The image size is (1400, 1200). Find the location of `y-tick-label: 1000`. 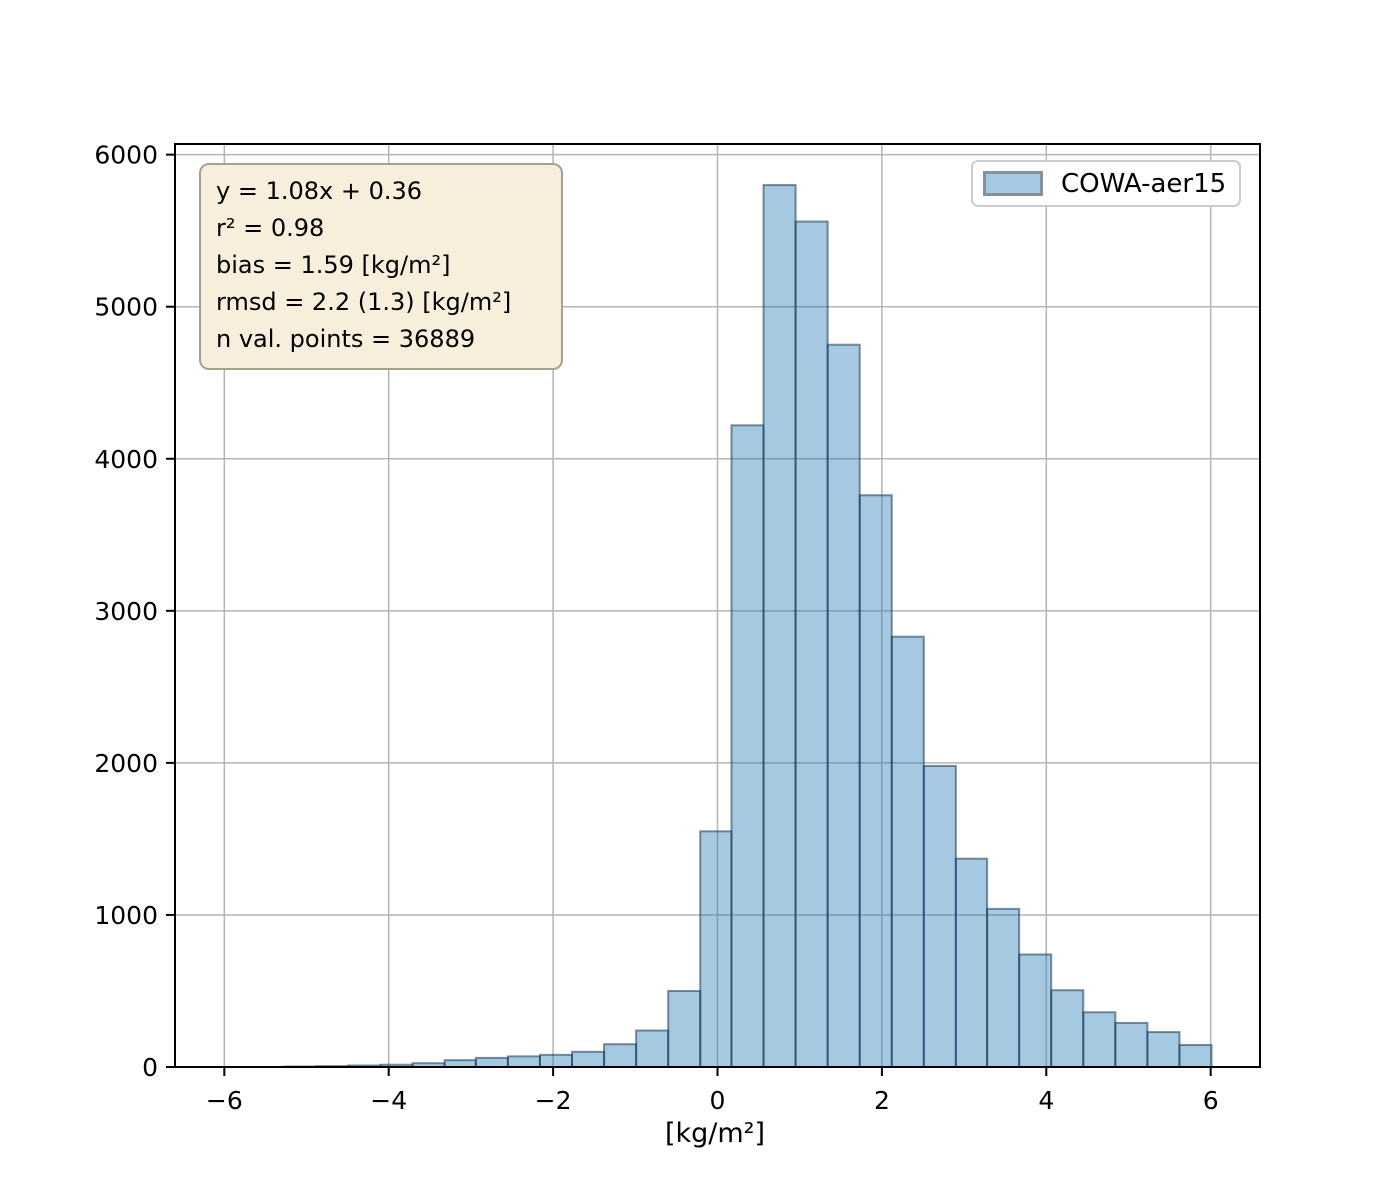

y-tick-label: 1000 is located at coordinates (126, 915).